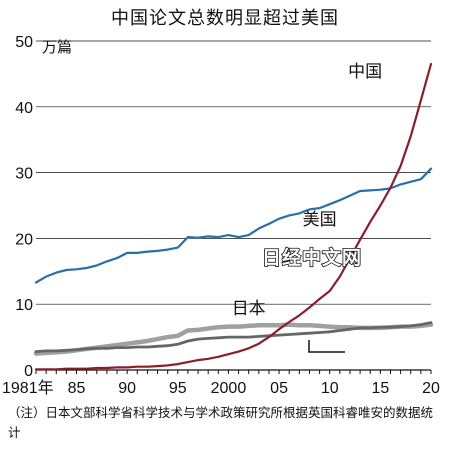 The height and width of the screenshot is (450, 450). I want to click on series-label-0: 美国, so click(320, 220).